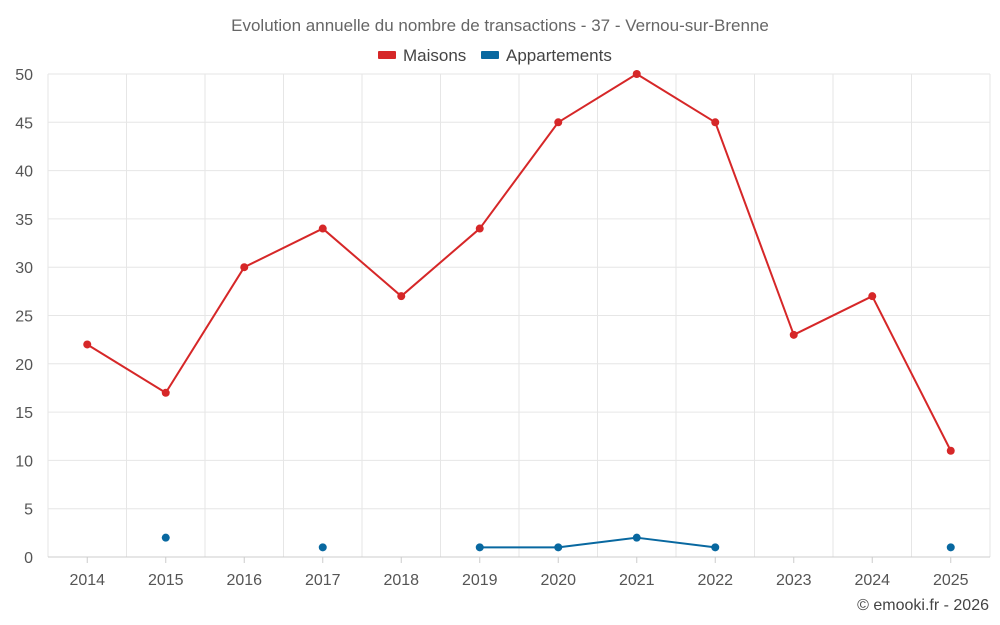 The height and width of the screenshot is (625, 1000). I want to click on y-tick-label: 20, so click(24, 365).